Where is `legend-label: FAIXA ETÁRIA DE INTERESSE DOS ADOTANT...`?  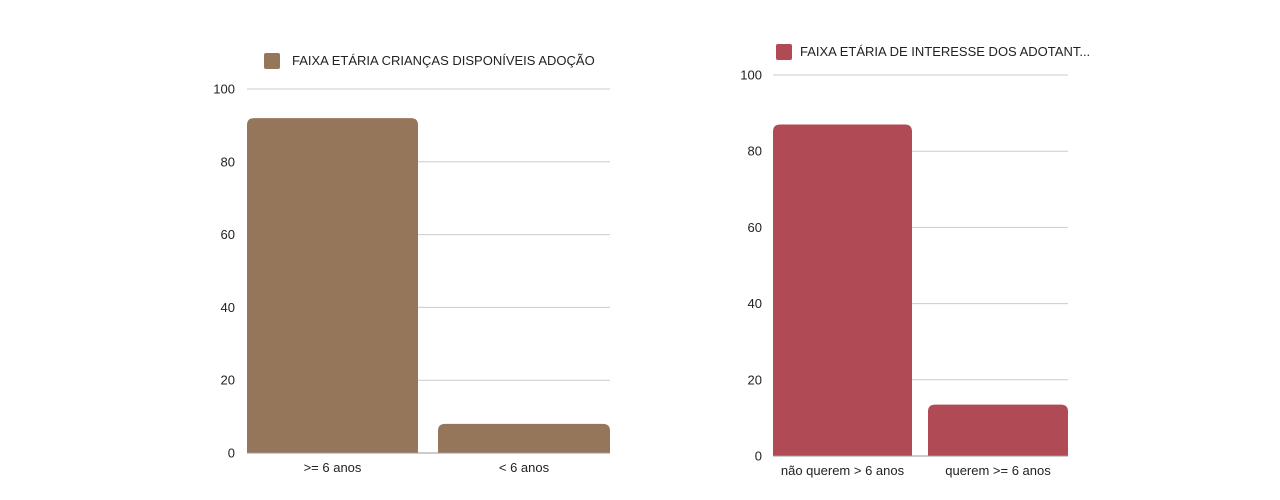
legend-label: FAIXA ETÁRIA DE INTERESSE DOS ADOTANT... is located at coordinates (945, 51).